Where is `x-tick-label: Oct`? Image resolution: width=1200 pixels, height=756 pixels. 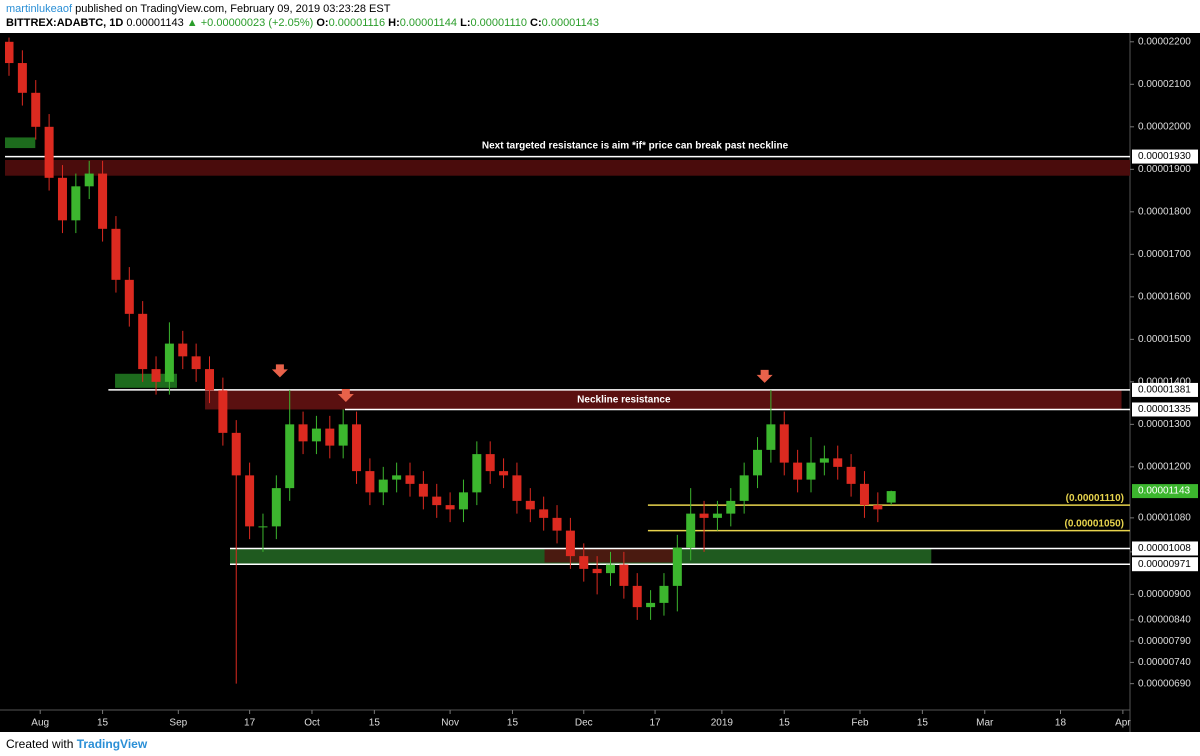
x-tick-label: Oct is located at coordinates (312, 723).